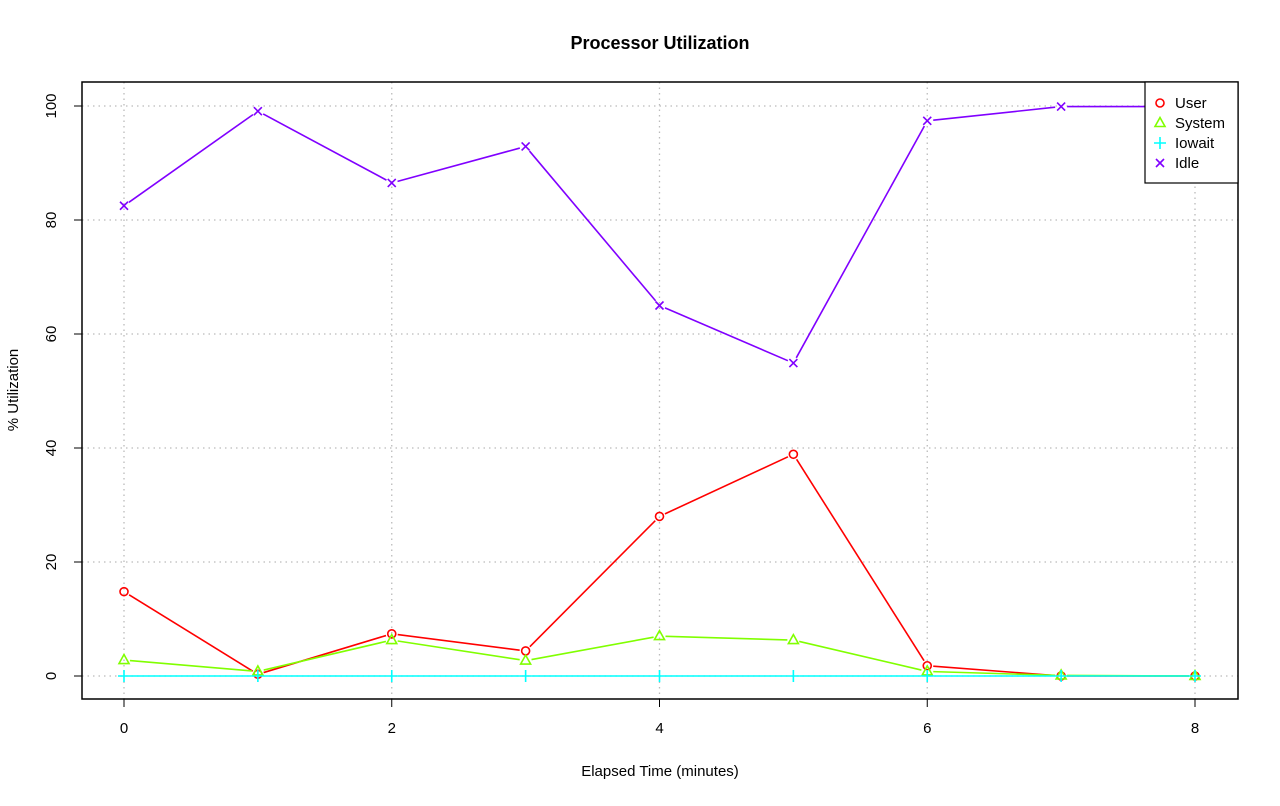  What do you see at coordinates (927, 728) in the screenshot?
I see `x-tick-label: 6` at bounding box center [927, 728].